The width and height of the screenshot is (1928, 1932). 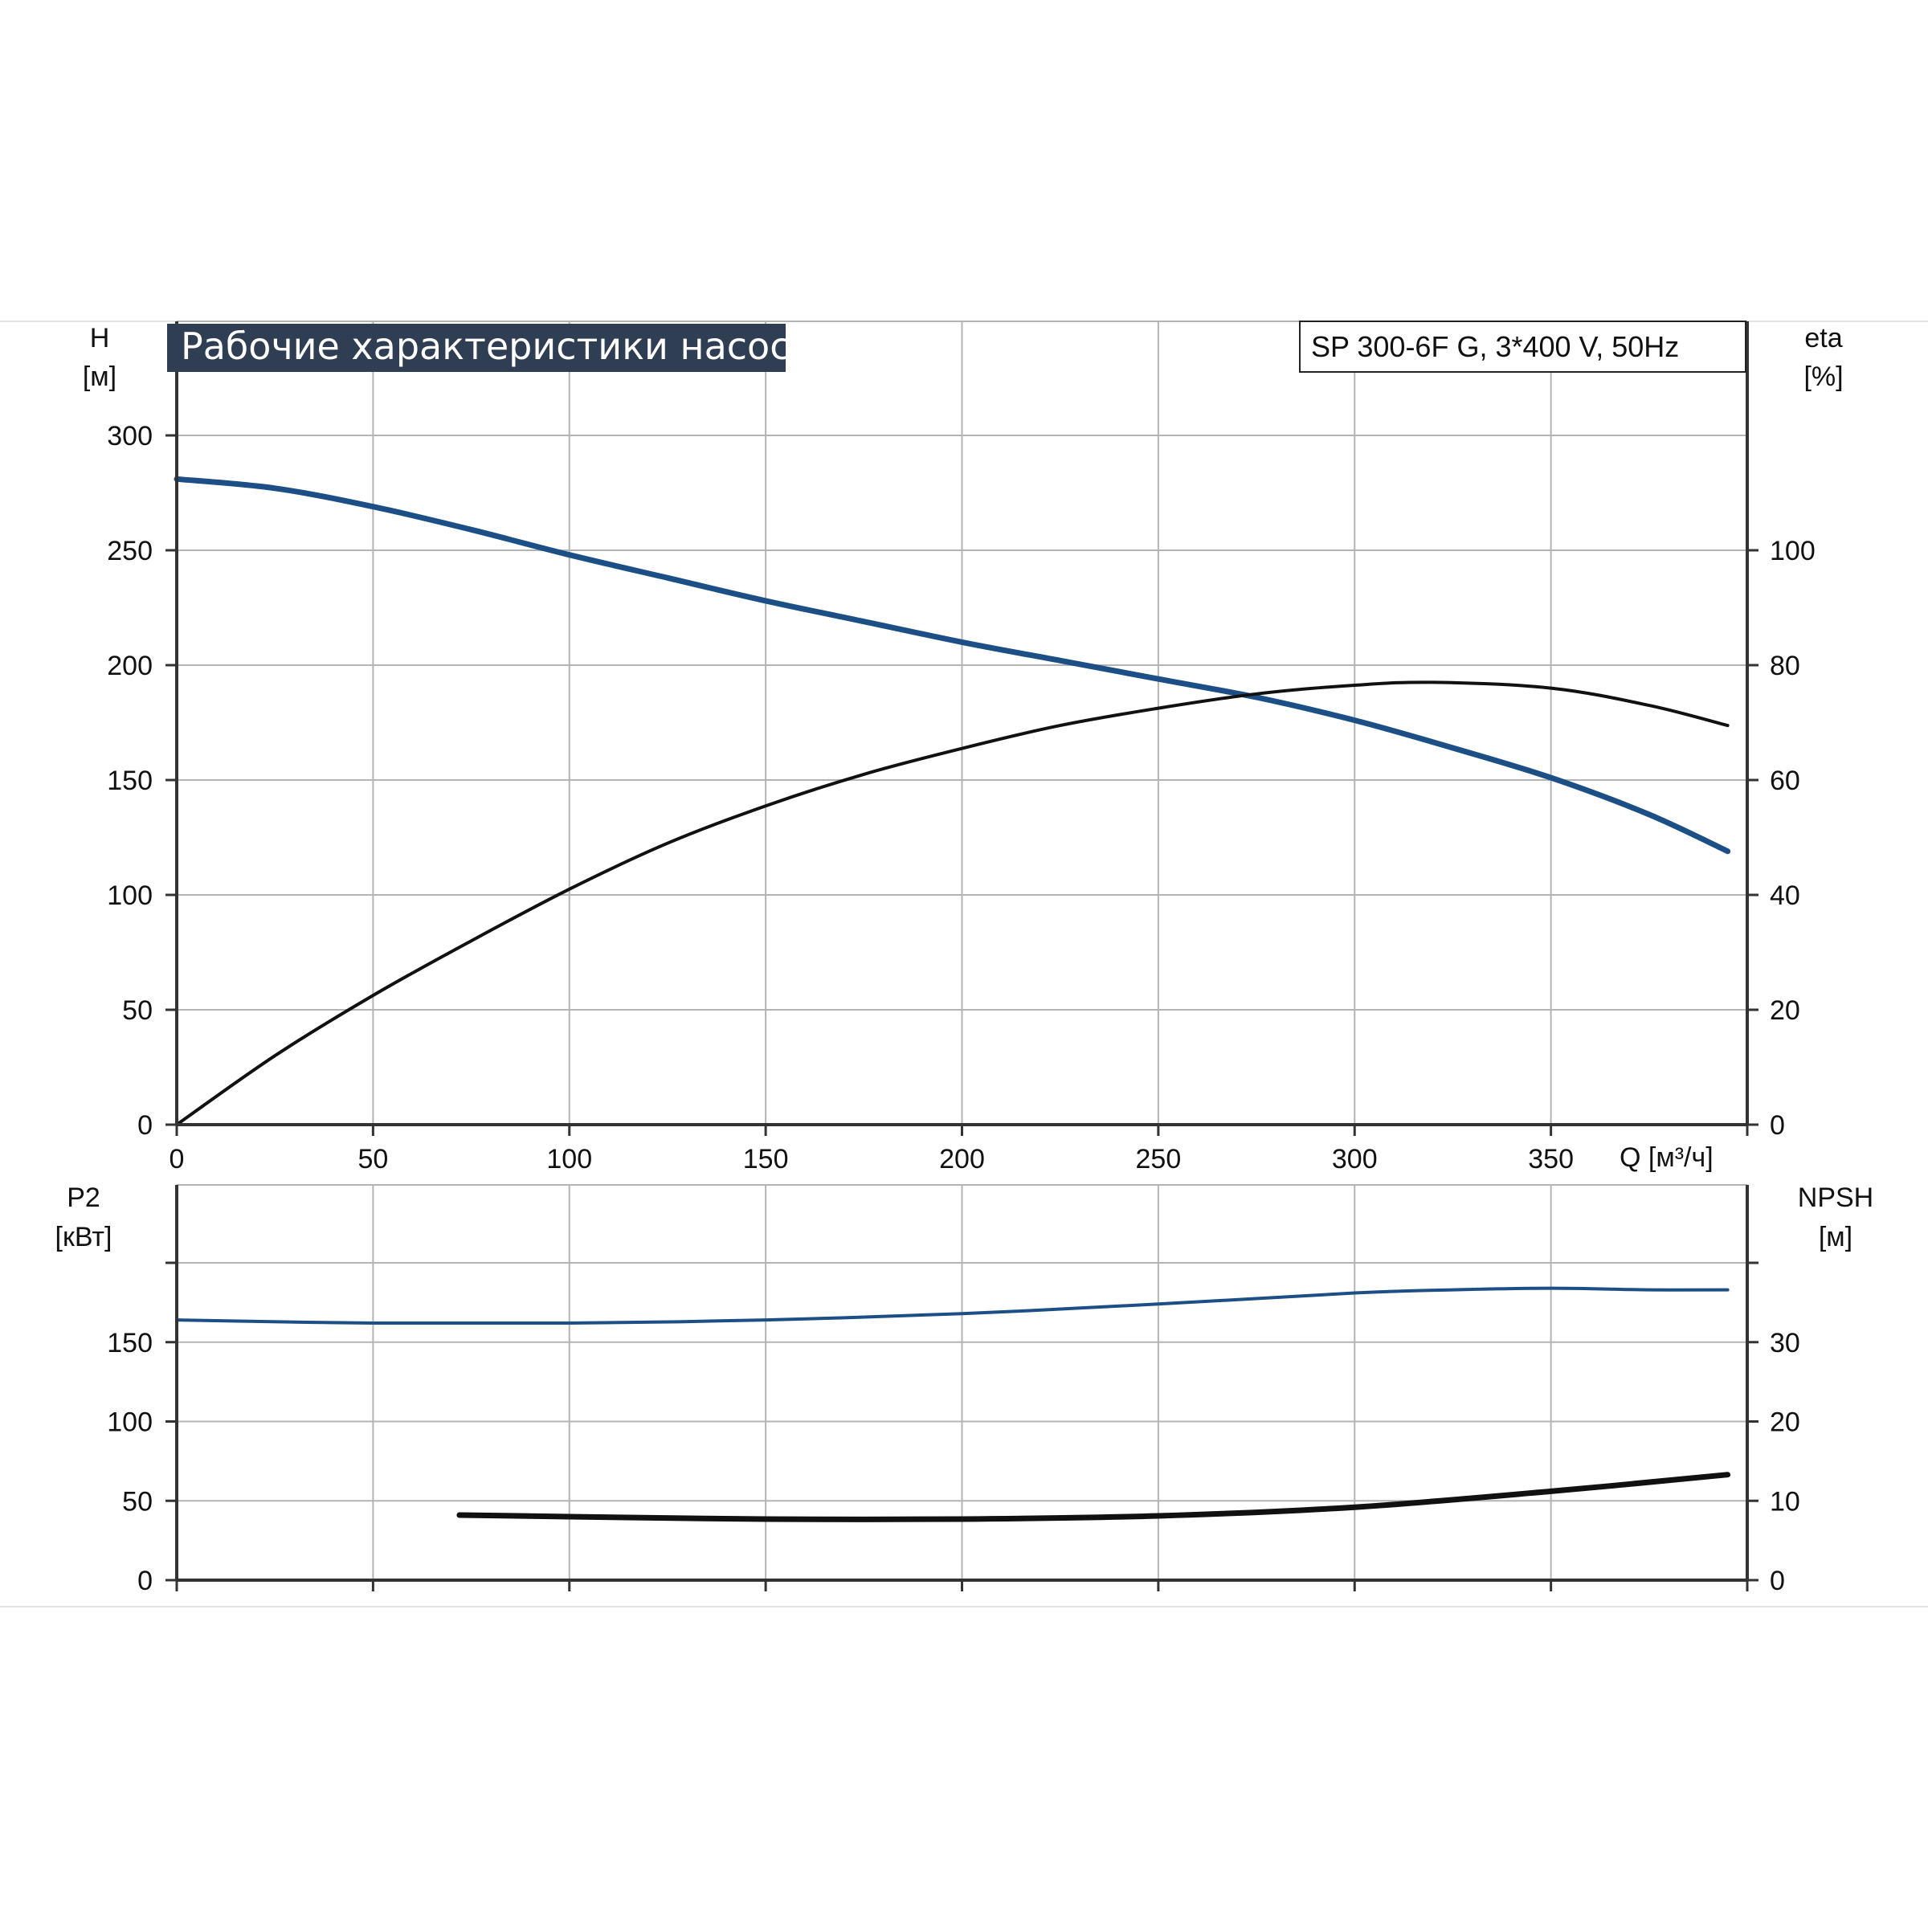 I want to click on upper-left-tick-label: 150, so click(x=130, y=781).